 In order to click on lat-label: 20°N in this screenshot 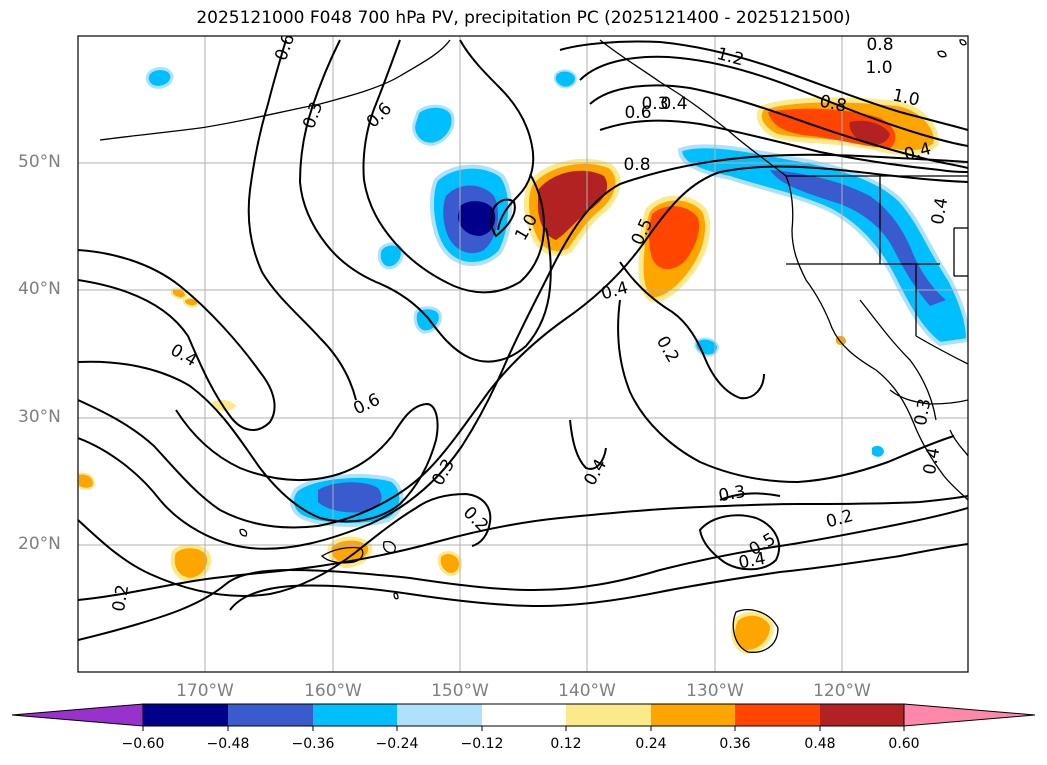, I will do `click(39, 544)`.